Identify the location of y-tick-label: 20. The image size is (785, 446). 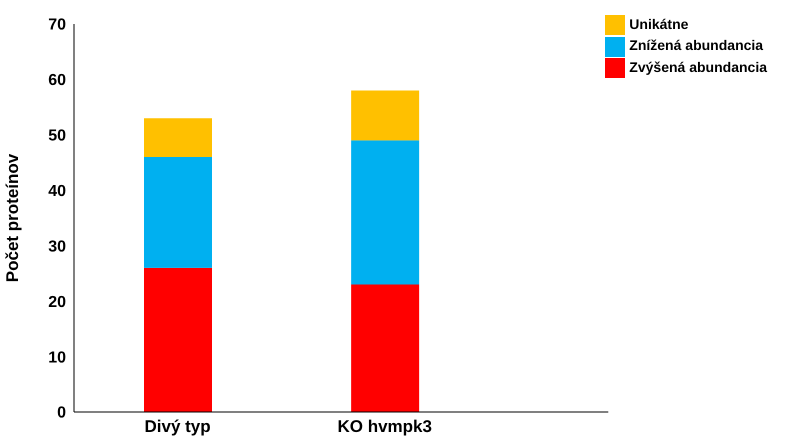
(57, 302).